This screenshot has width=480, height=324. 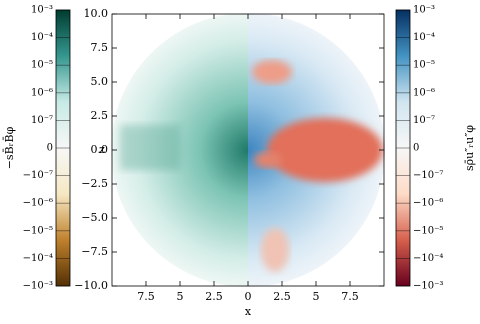 What do you see at coordinates (94, 217) in the screenshot?
I see `y-tick-label: −5.0` at bounding box center [94, 217].